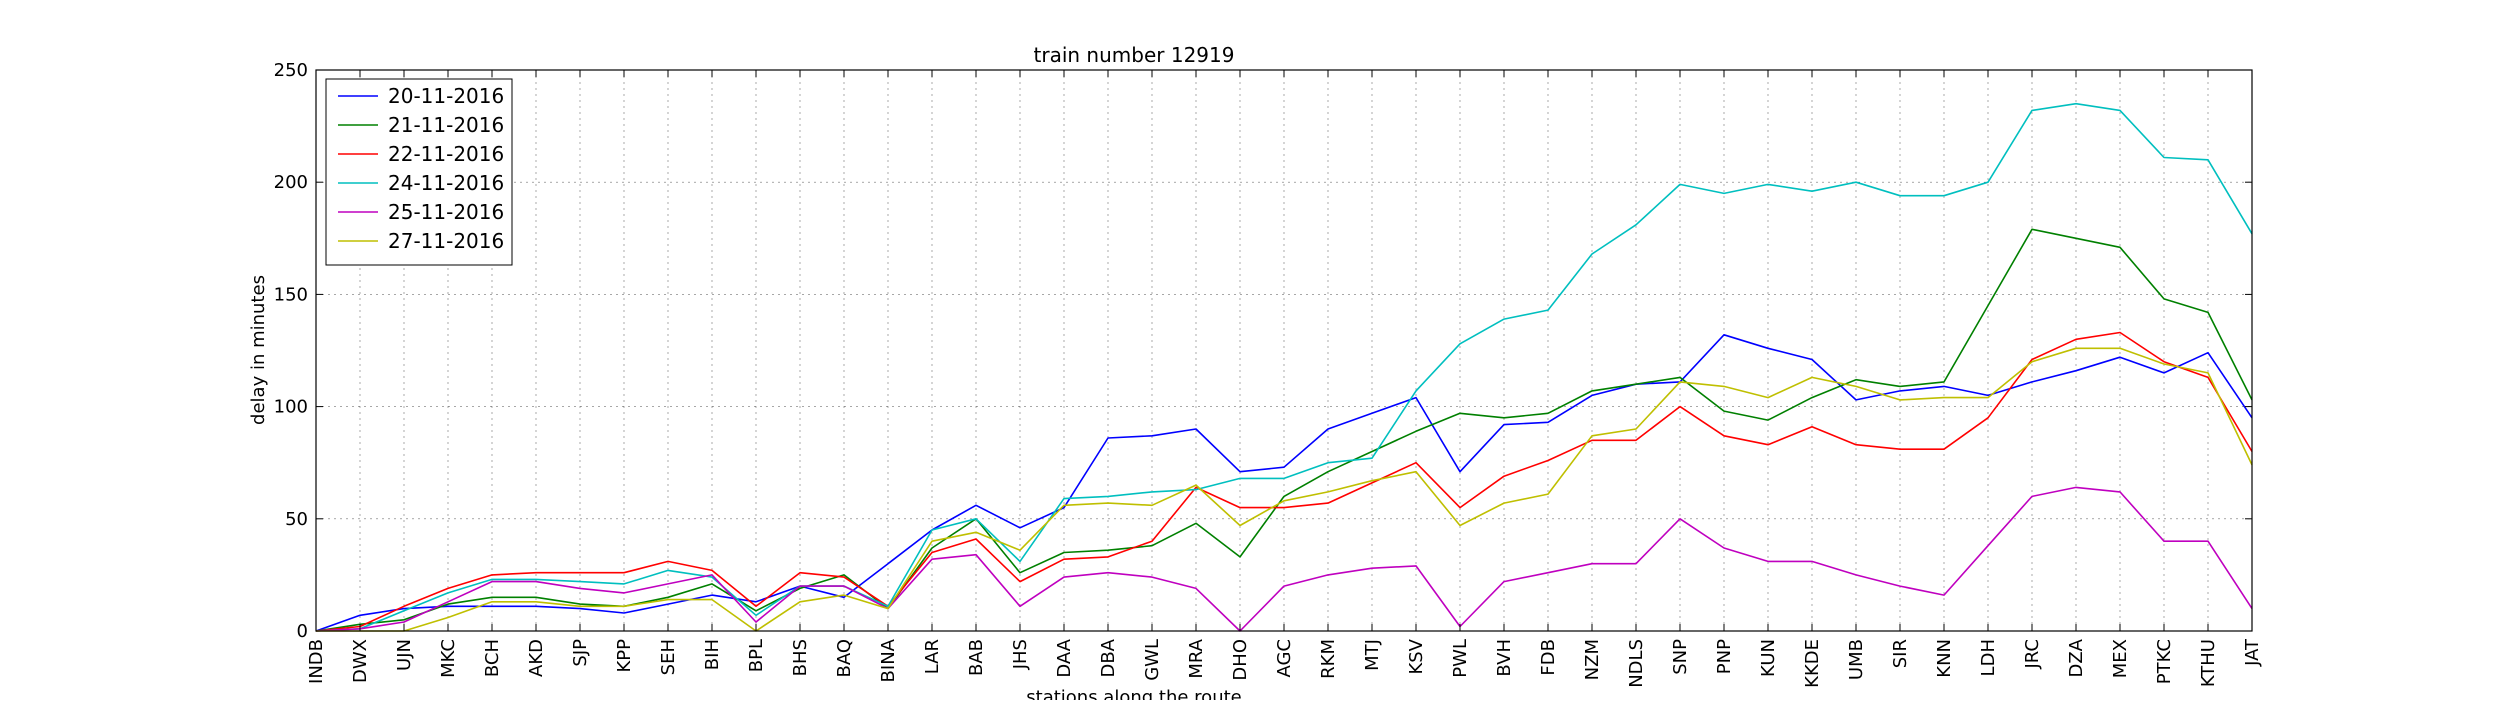 This screenshot has height=705, width=2500. I want to click on x-tick-label: NZM, so click(1592, 659).